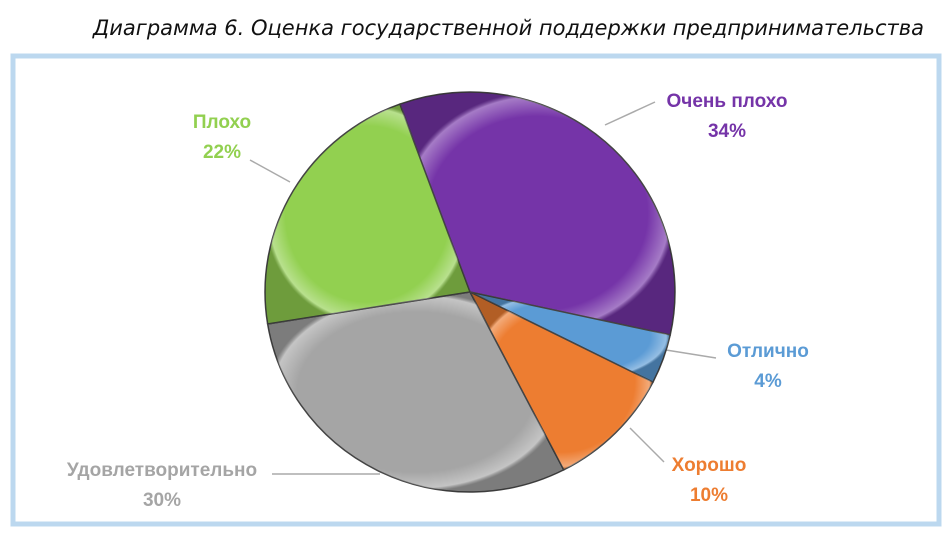 The height and width of the screenshot is (535, 952). What do you see at coordinates (709, 465) in the screenshot?
I see `slice-name: Хорошо` at bounding box center [709, 465].